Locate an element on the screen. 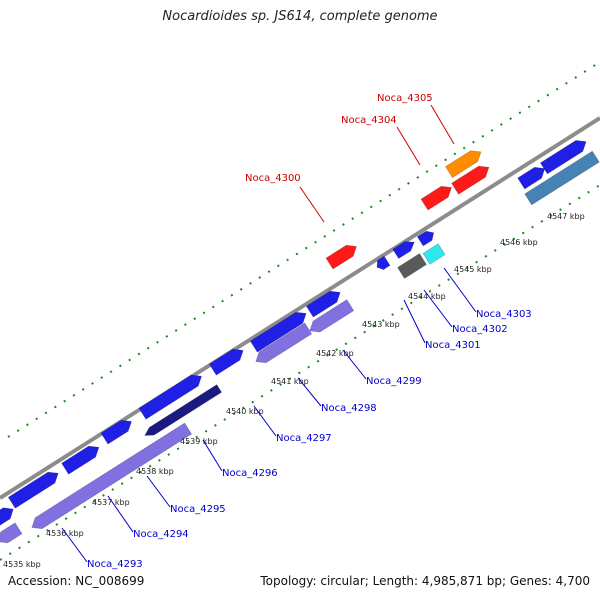 Image resolution: width=600 pixels, height=600 pixels. label-noca-4302-leader is located at coordinates (438, 308).